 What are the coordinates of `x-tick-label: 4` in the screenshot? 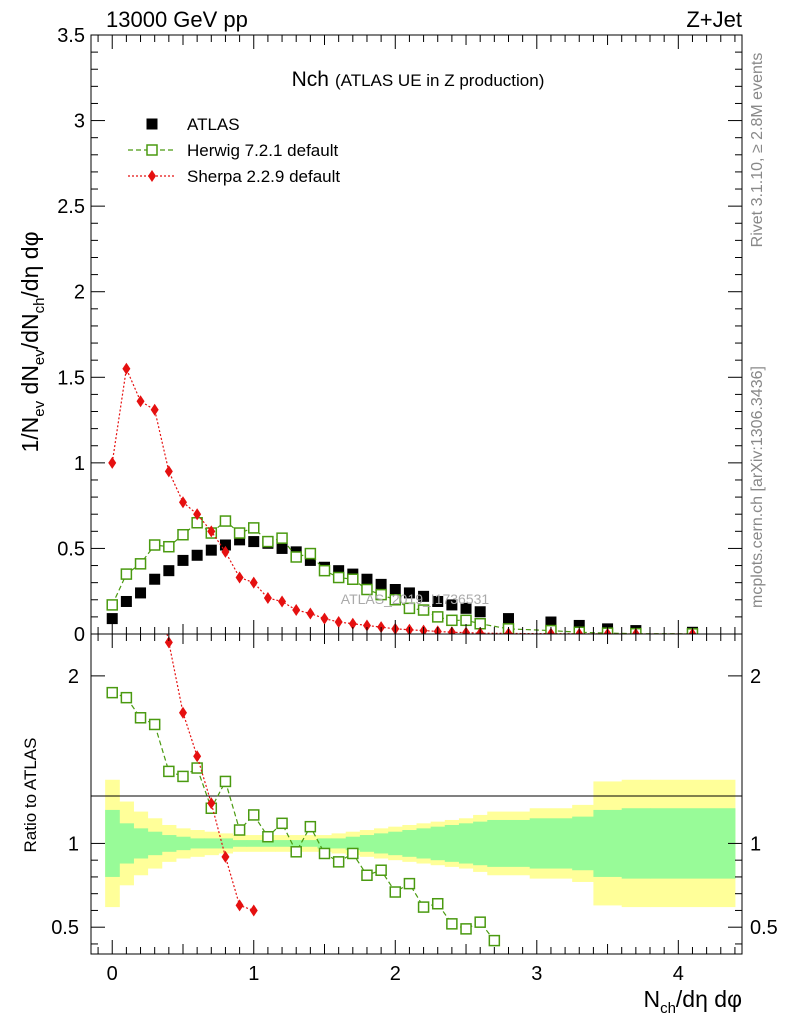 It's located at (678, 974).